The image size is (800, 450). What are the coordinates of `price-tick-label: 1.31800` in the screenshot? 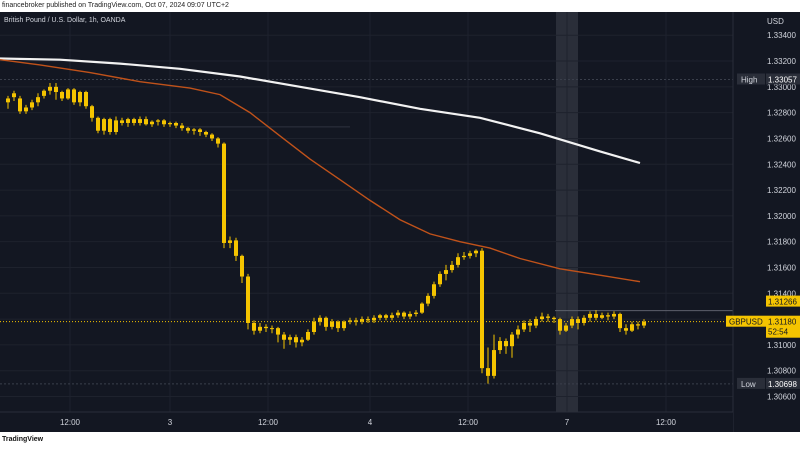 It's located at (781, 242).